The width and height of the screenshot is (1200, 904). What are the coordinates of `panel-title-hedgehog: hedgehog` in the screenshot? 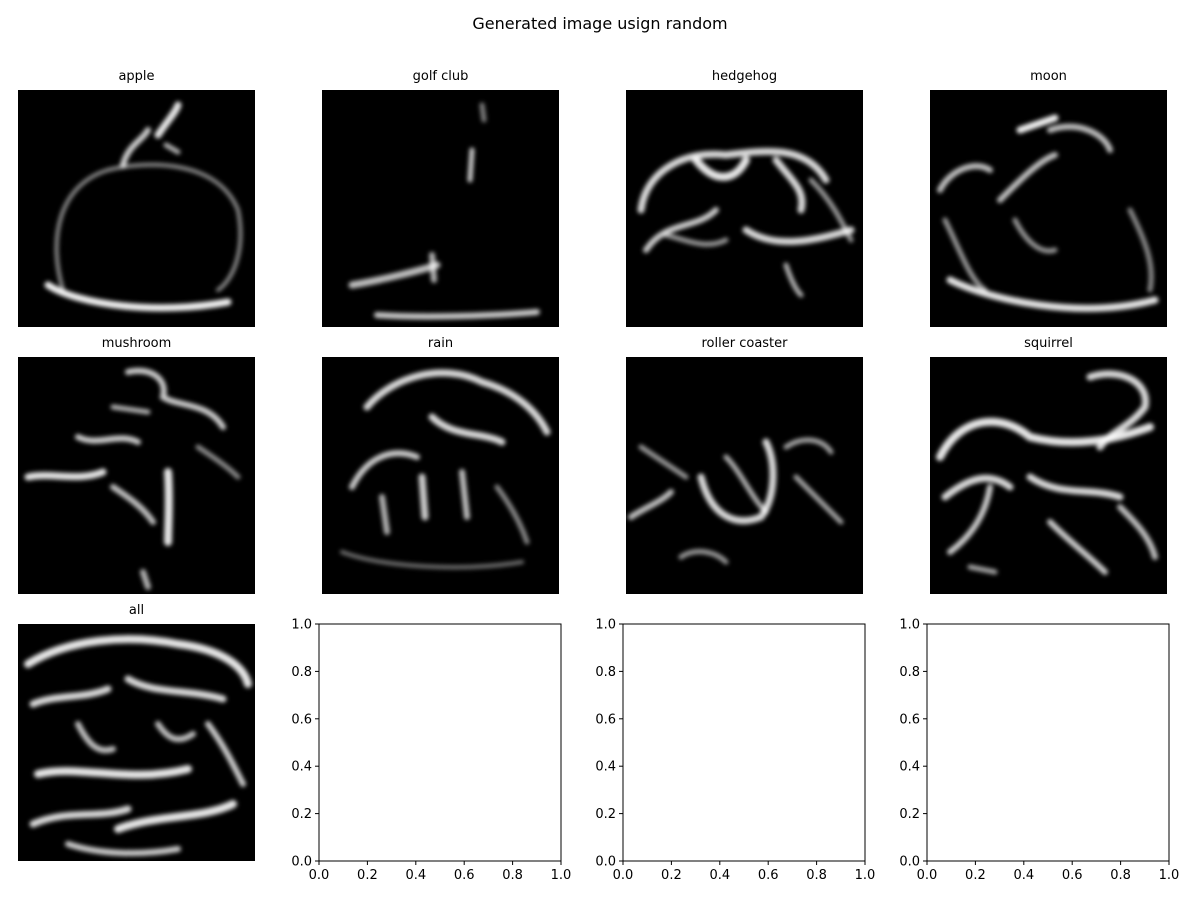 It's located at (744, 76).